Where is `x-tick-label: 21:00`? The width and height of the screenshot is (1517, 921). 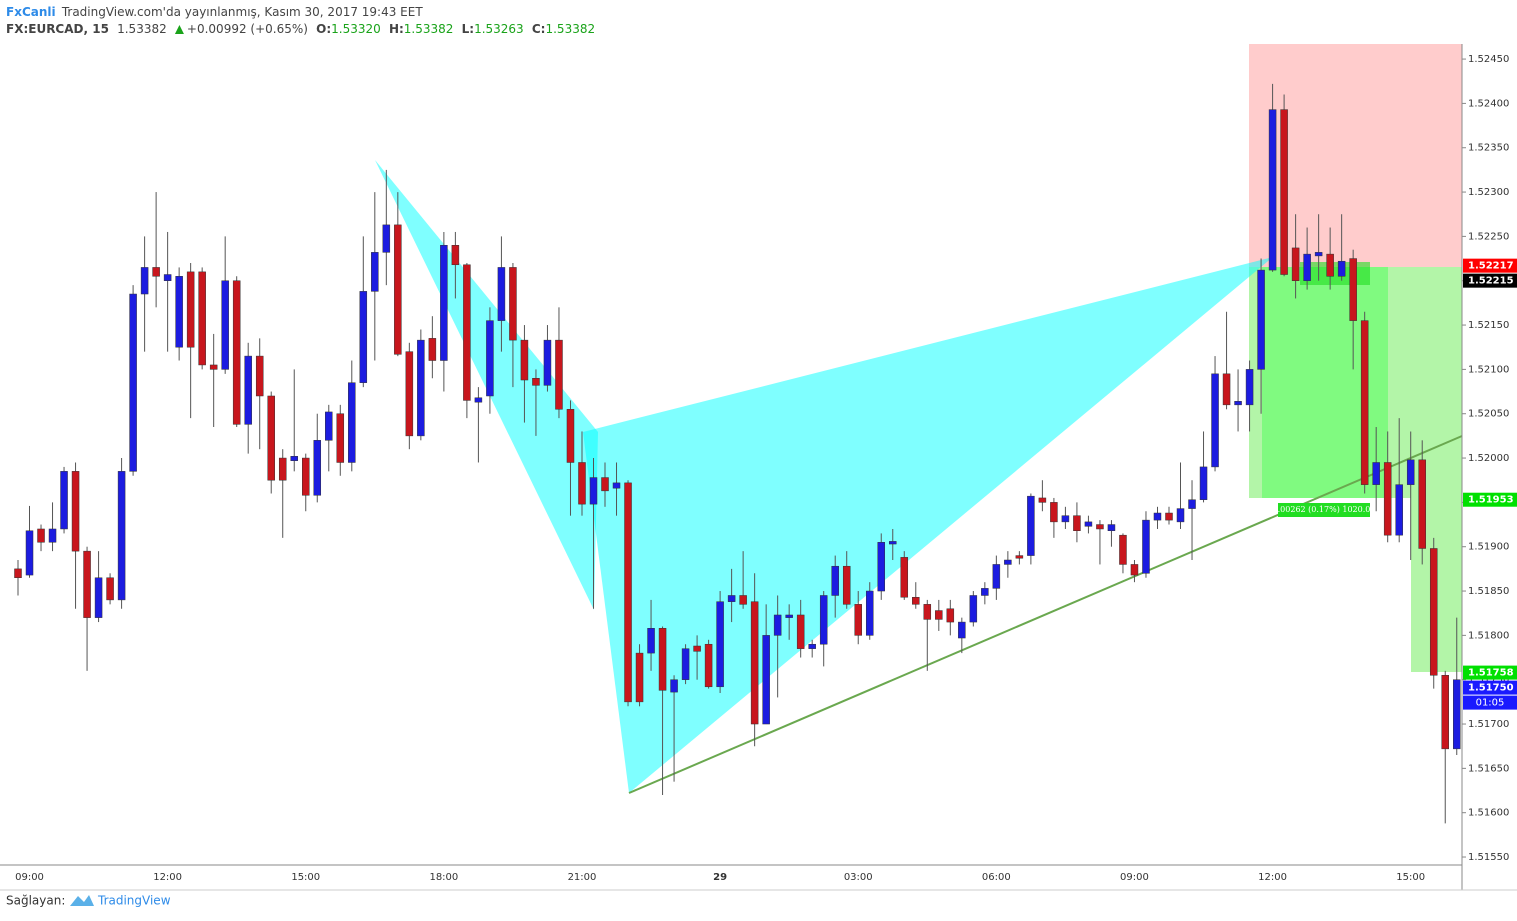 x-tick-label: 21:00 is located at coordinates (582, 877).